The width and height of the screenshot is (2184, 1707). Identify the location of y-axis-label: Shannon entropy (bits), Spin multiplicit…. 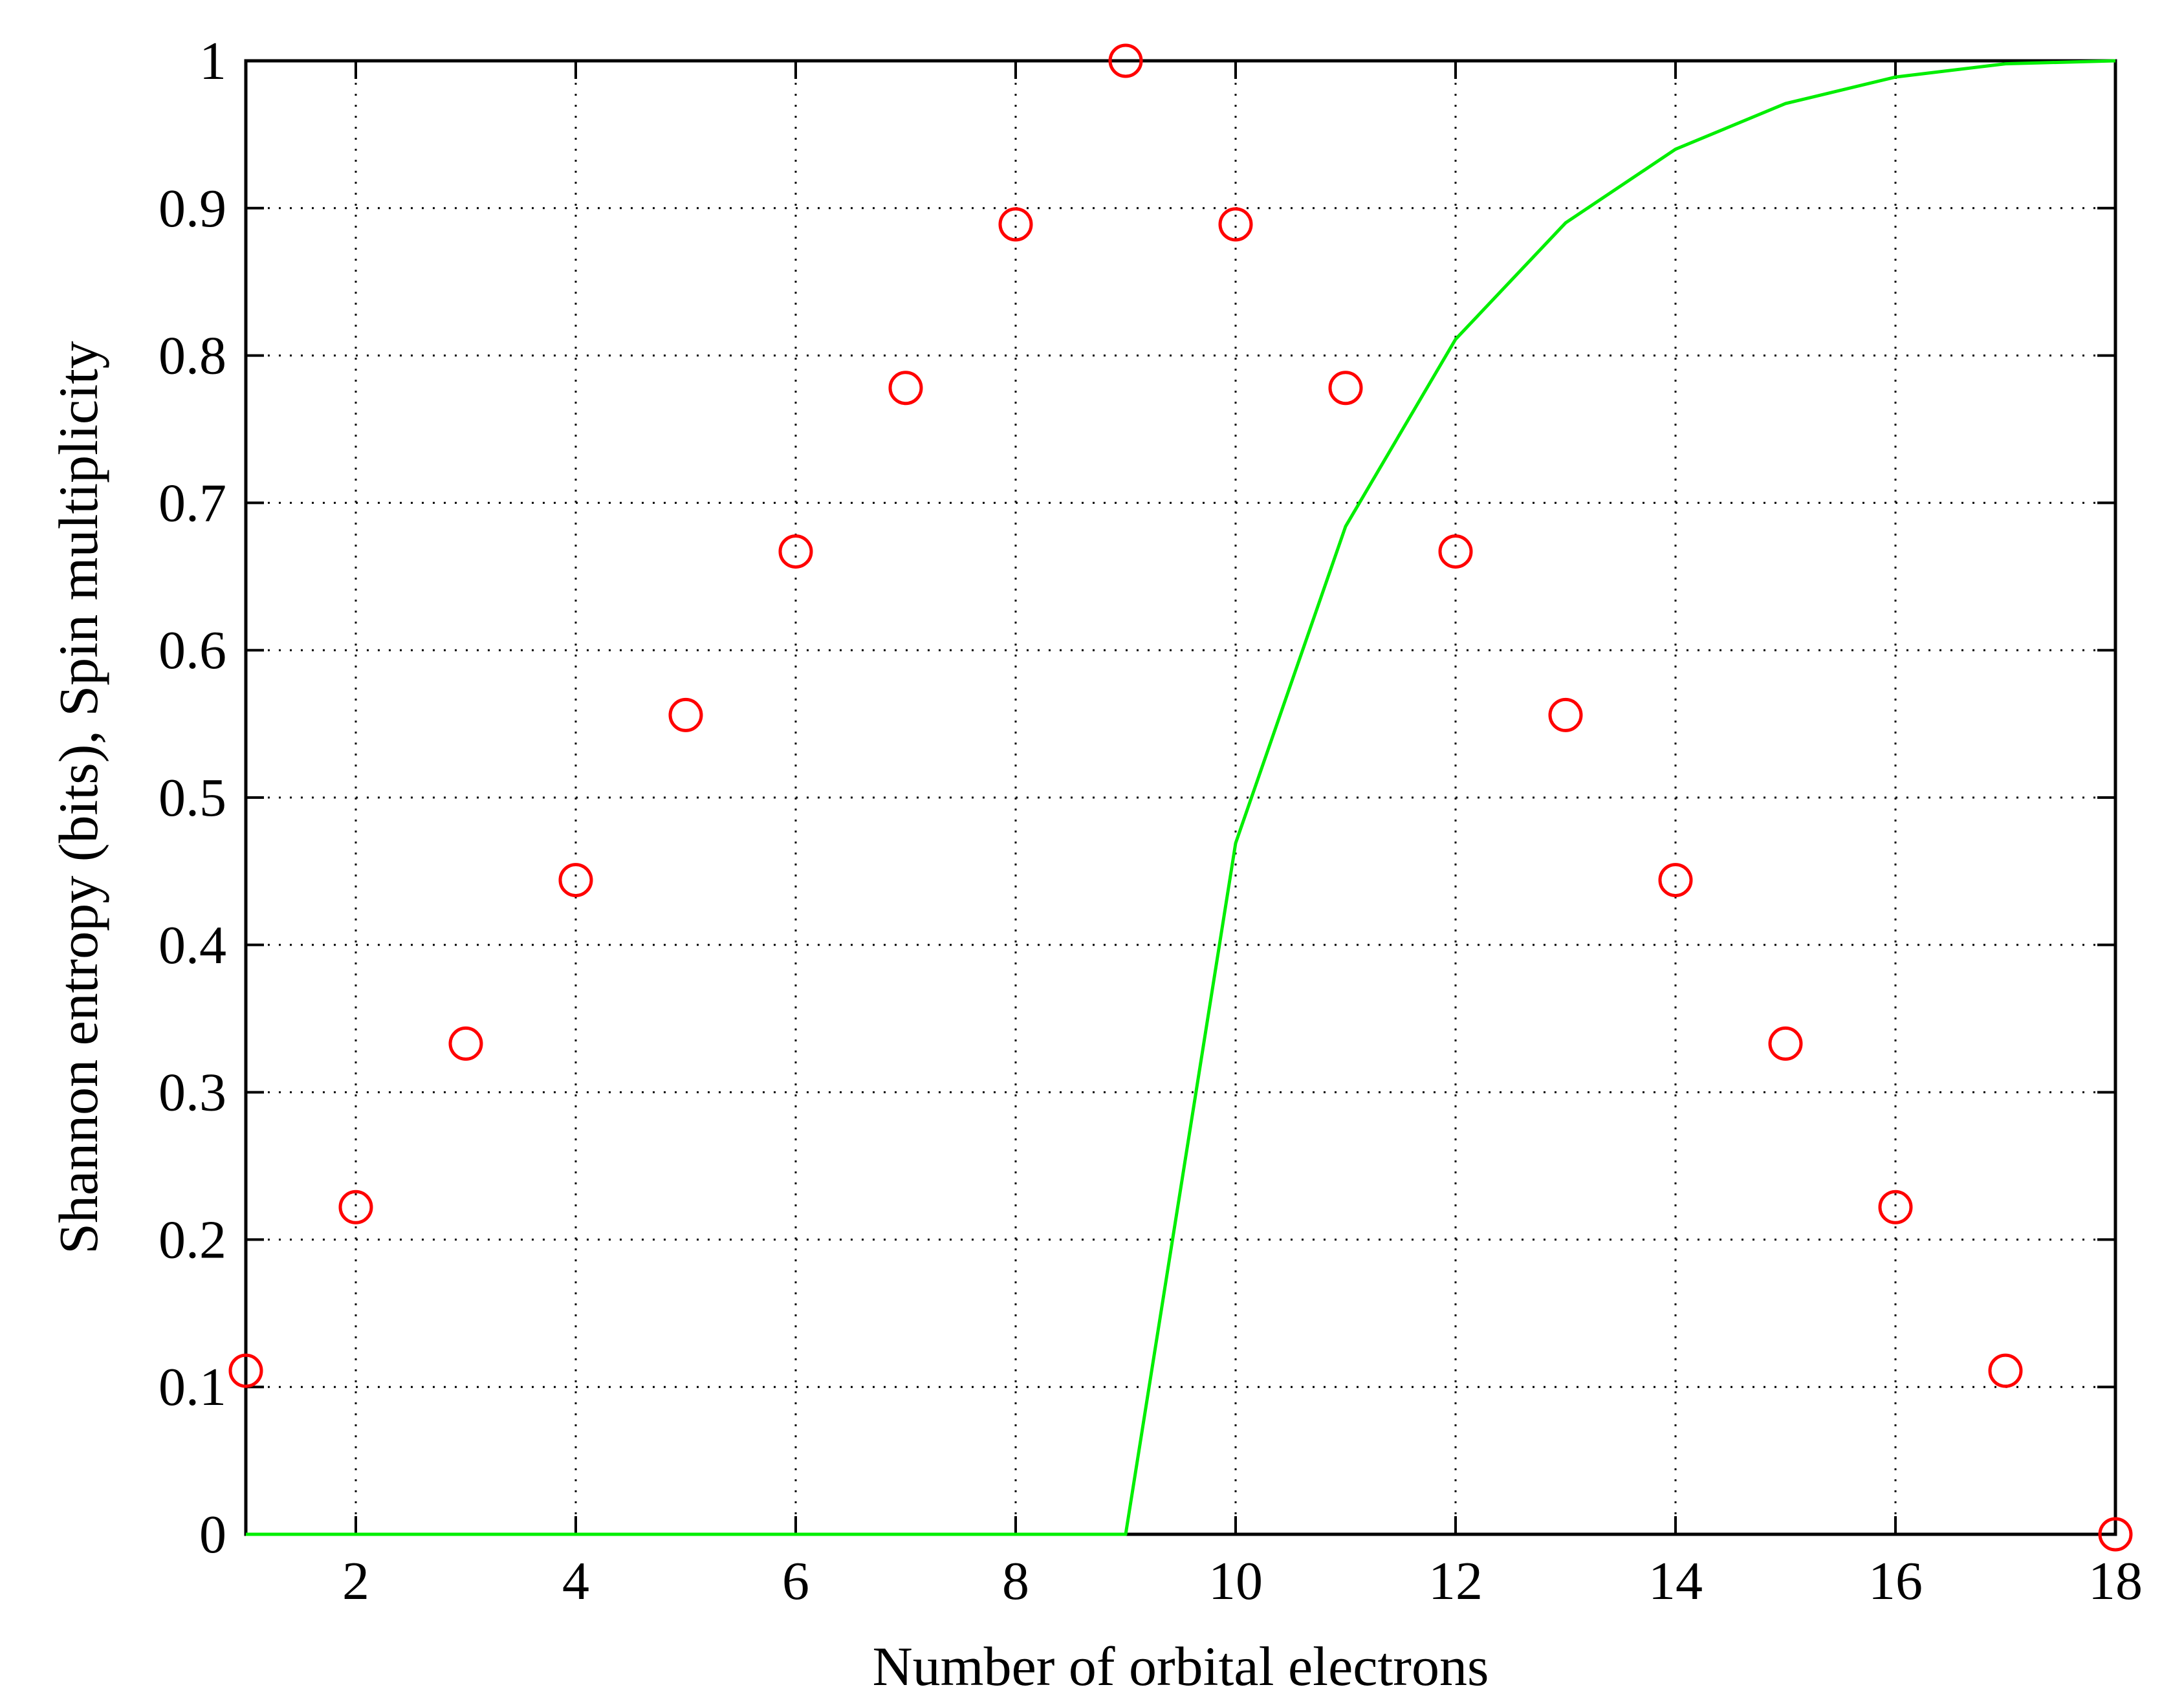
(78, 797).